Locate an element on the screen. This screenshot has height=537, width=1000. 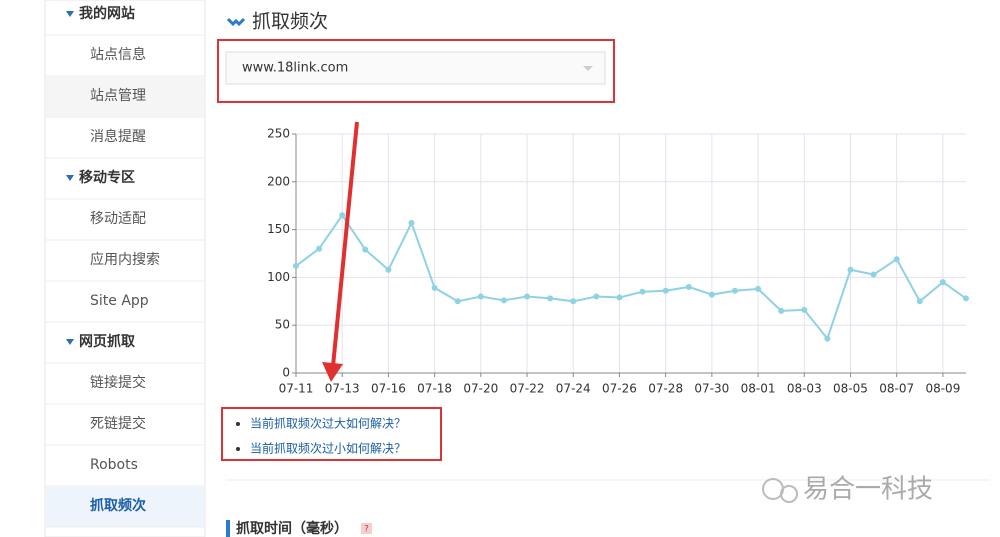
x-tick-label: 07-24 is located at coordinates (573, 389).